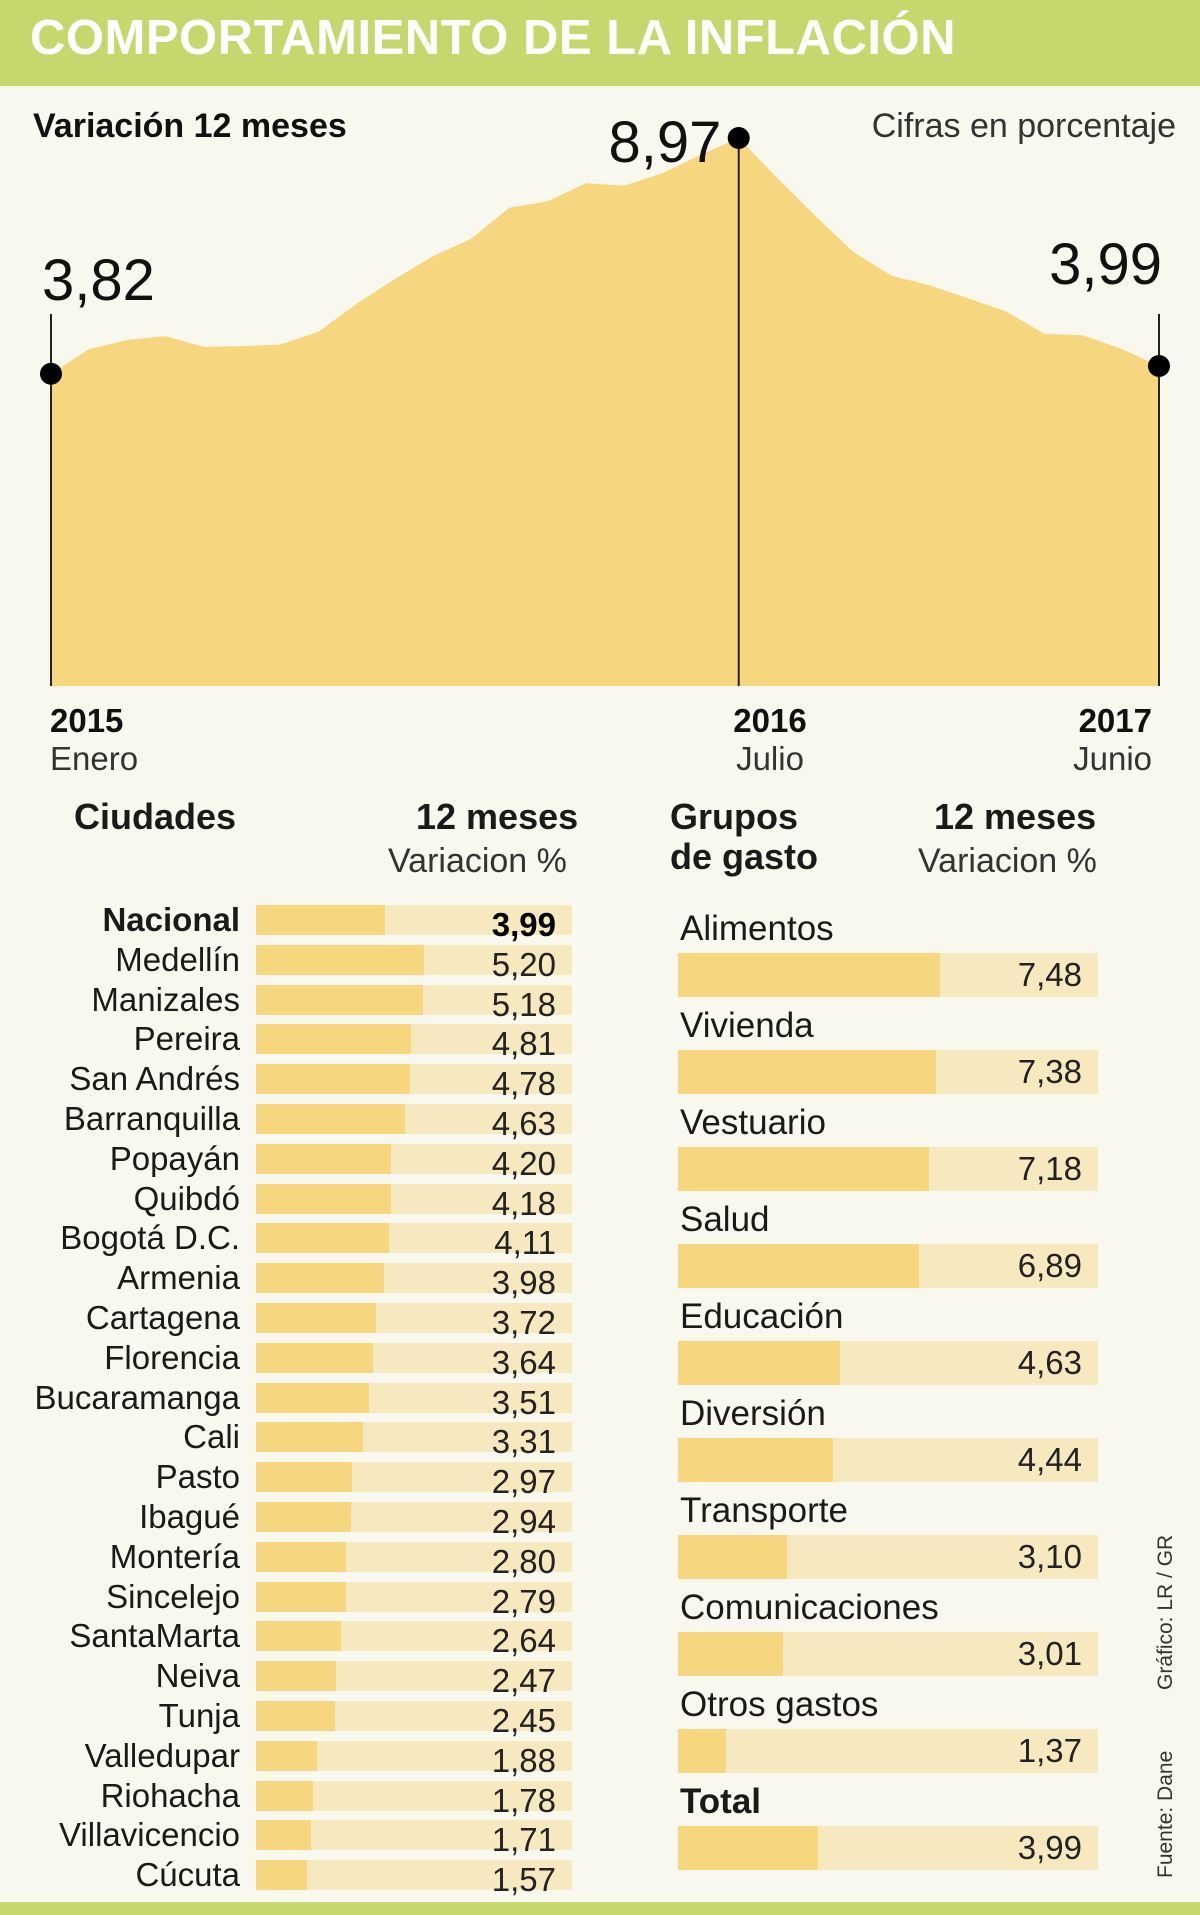 The height and width of the screenshot is (1915, 1200). I want to click on city-row: Riohacha 1,78, so click(290, 1797).